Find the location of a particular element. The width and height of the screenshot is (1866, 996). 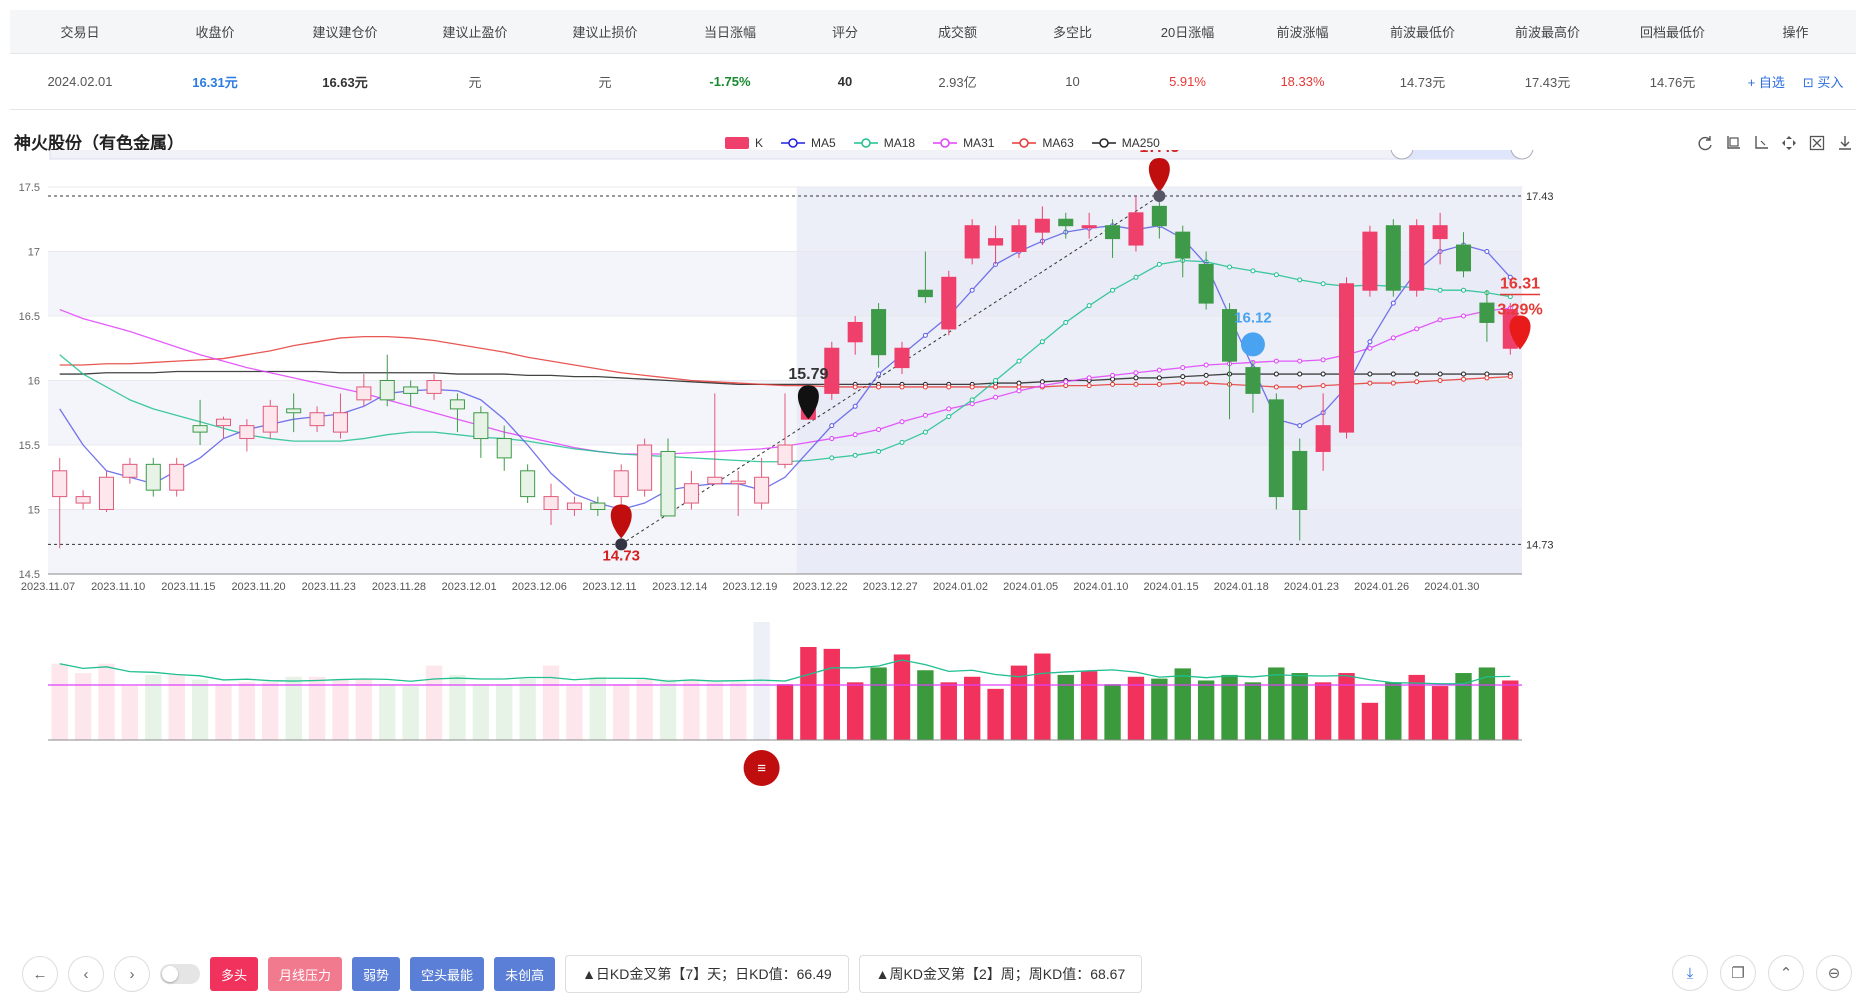

last-price-label: 16.31 is located at coordinates (1520, 284).